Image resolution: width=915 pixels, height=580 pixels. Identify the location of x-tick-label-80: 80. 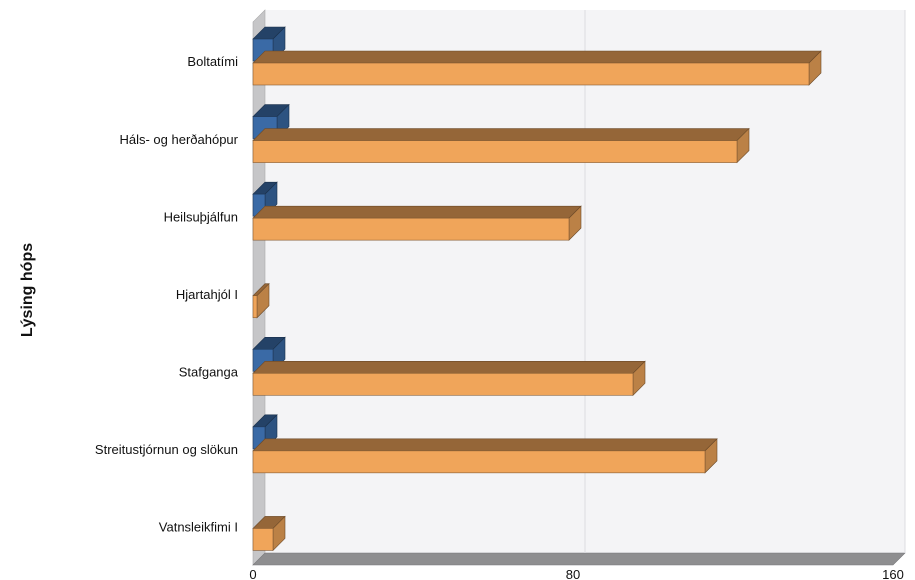
(573, 573).